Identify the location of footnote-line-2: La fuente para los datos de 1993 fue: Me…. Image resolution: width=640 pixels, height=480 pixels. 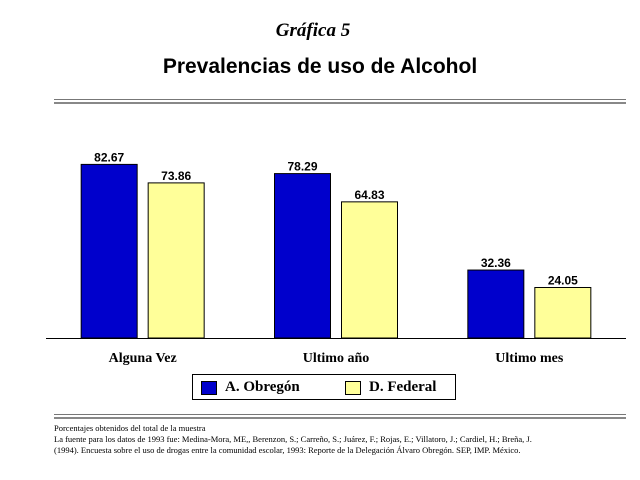
(293, 439).